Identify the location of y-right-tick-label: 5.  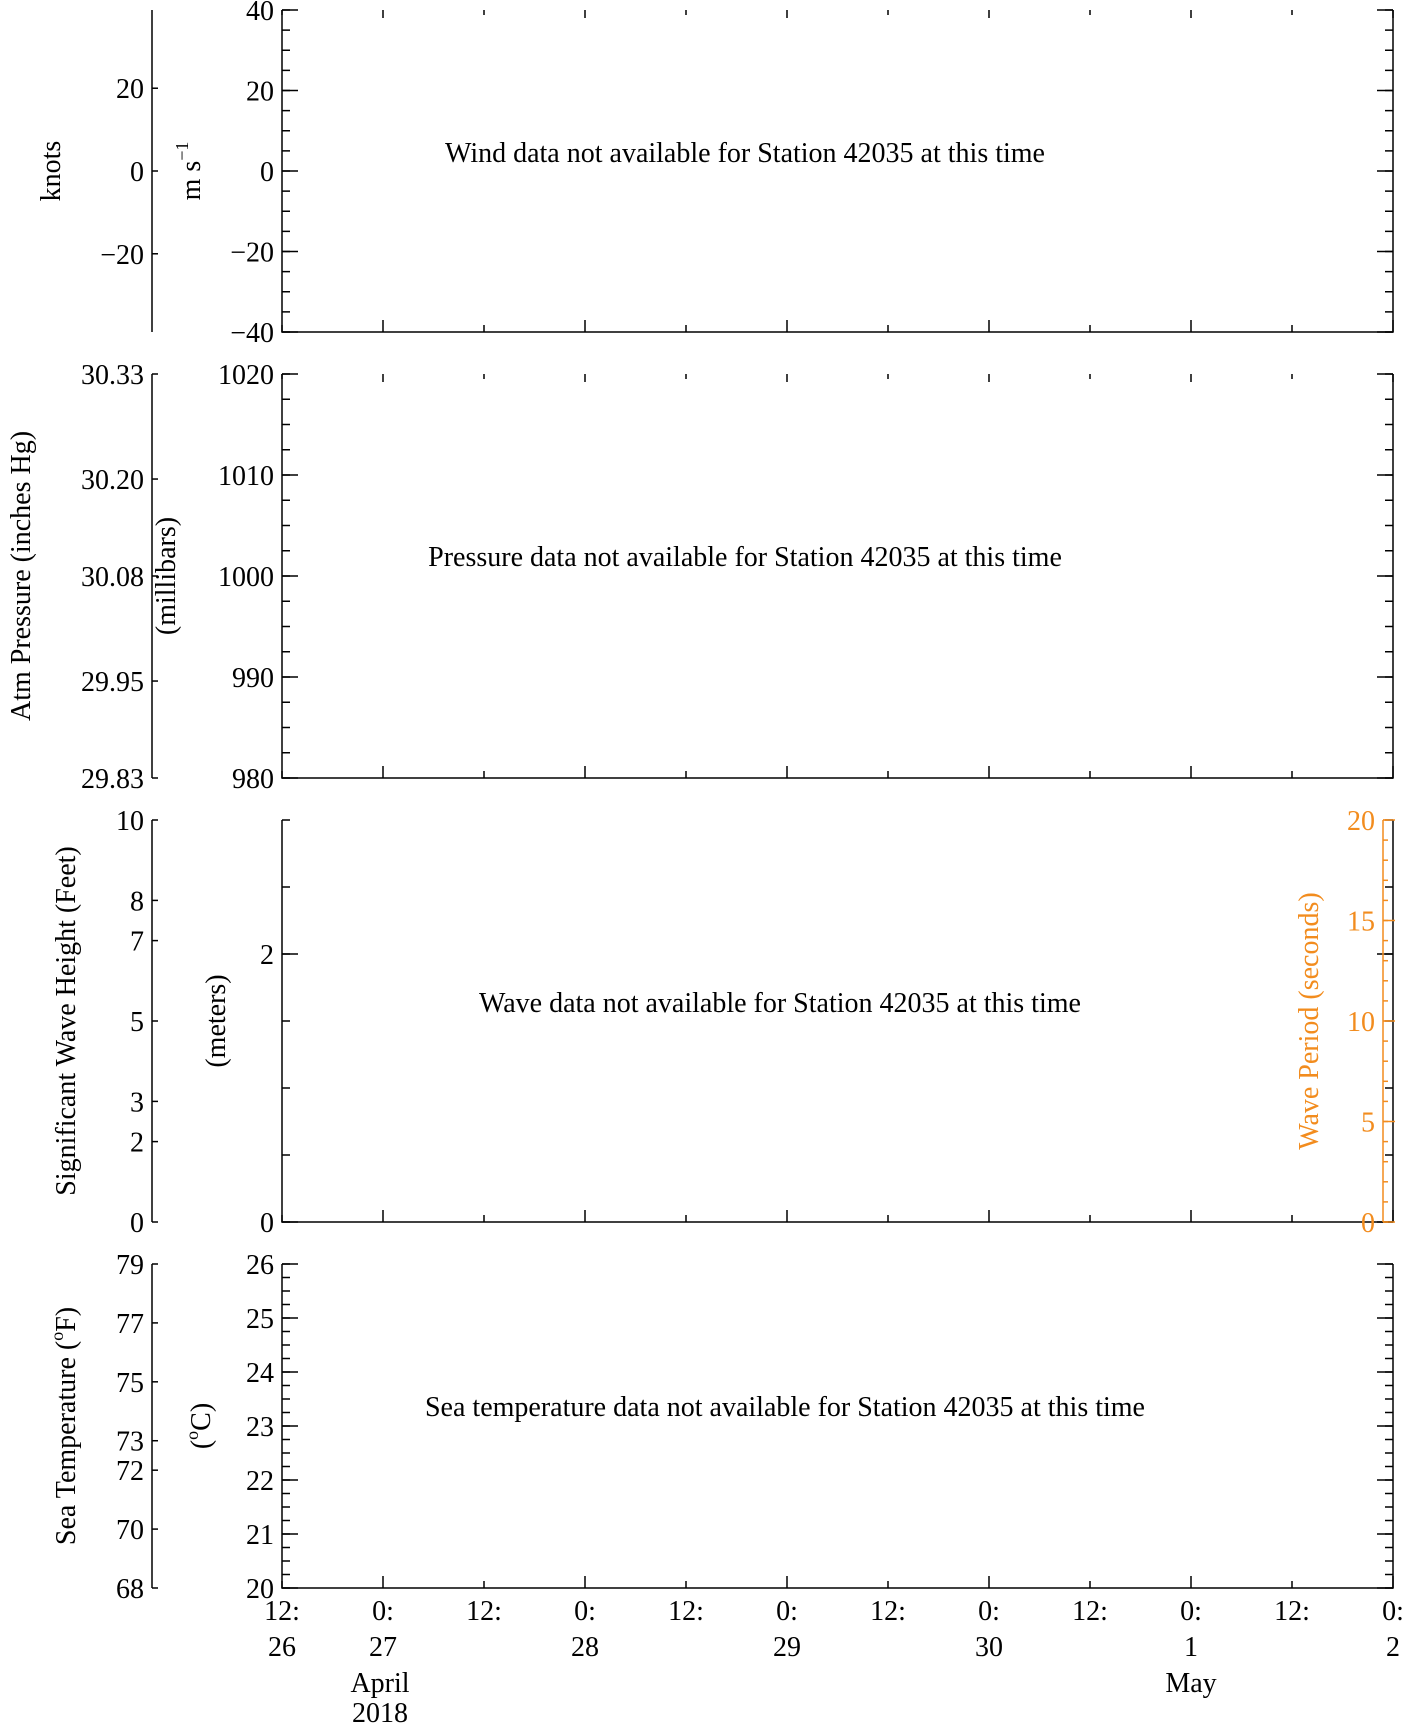
(1368, 1123).